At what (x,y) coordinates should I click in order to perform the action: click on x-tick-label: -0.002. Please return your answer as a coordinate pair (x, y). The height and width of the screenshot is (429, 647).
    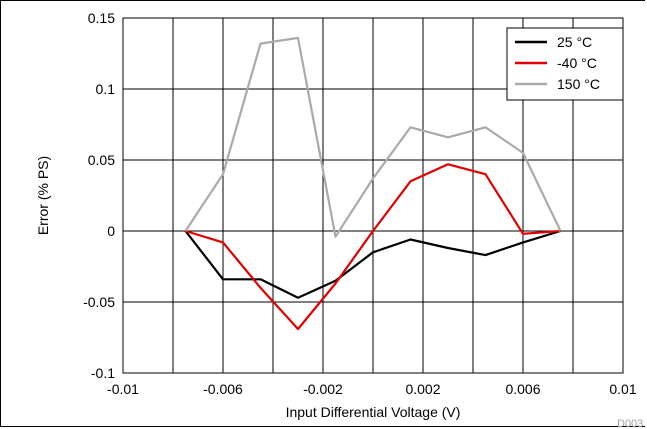
    Looking at the image, I should click on (323, 389).